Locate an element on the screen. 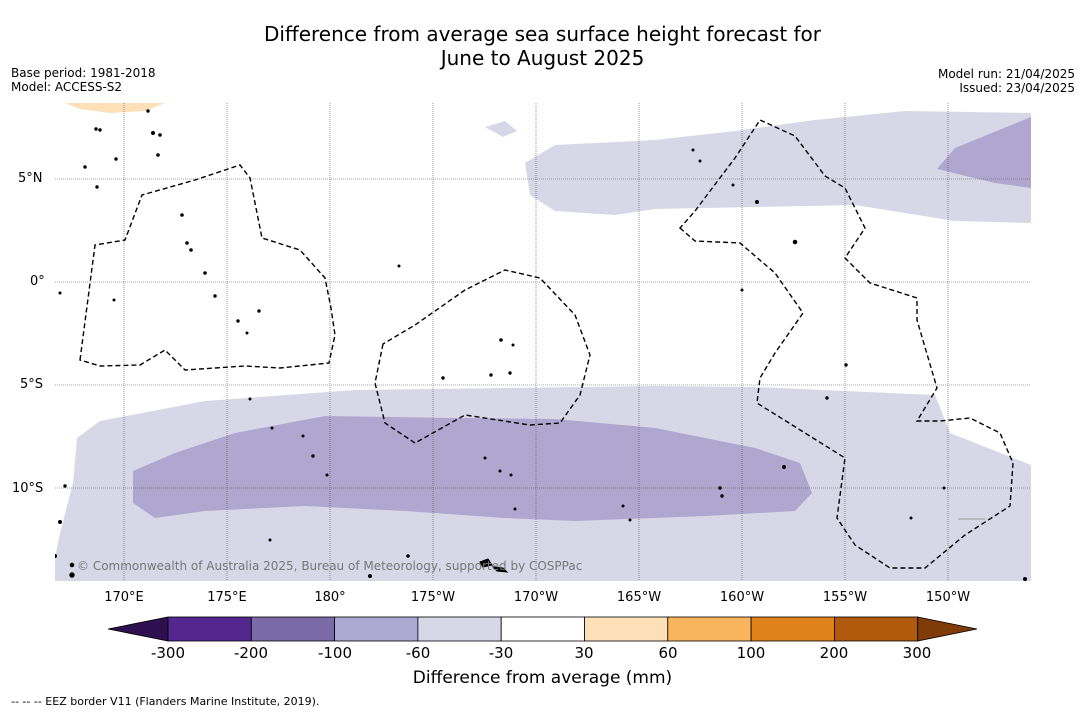 The width and height of the screenshot is (1085, 713). lon-label-175E: 175°E is located at coordinates (227, 597).